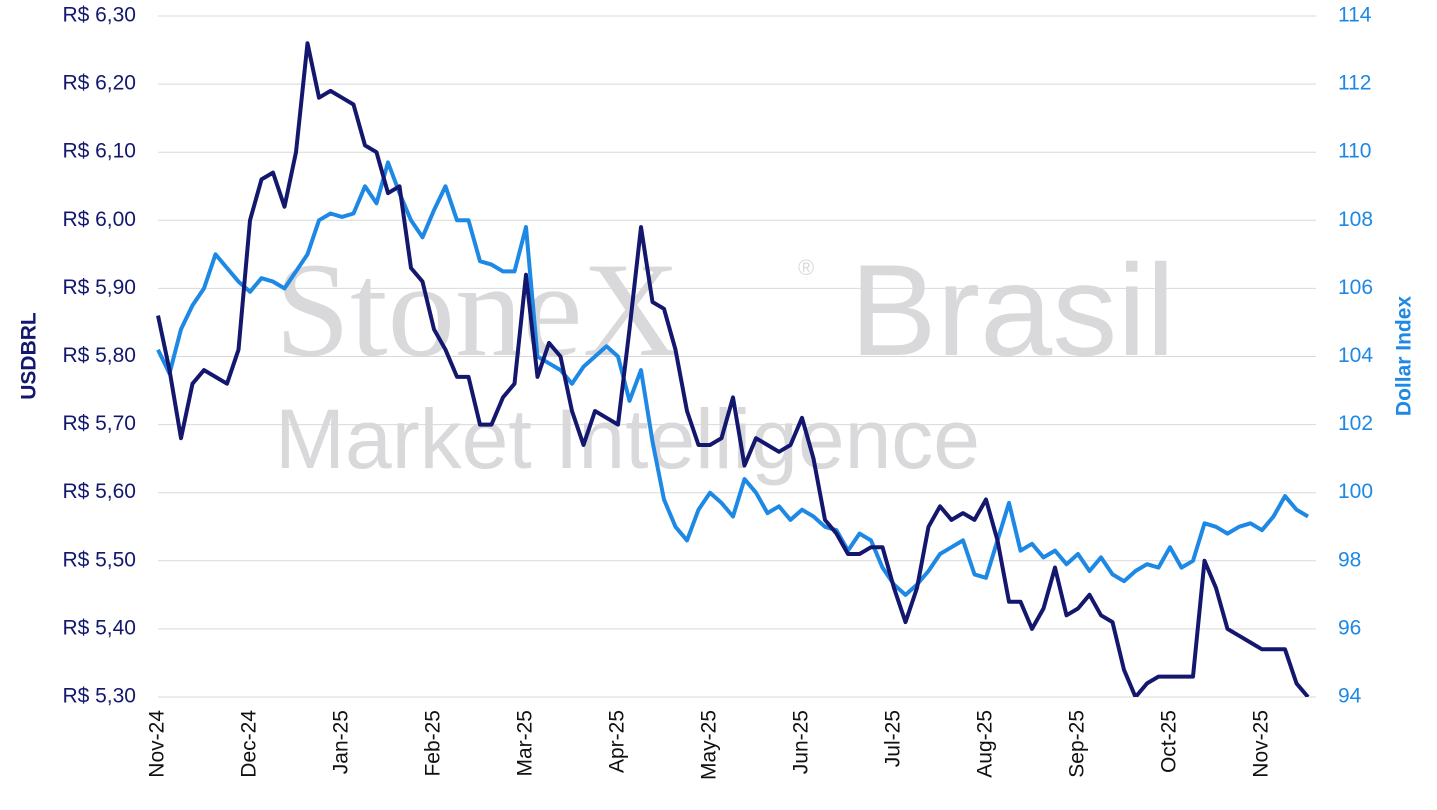  I want to click on y-tick-label: R$ 5,50, so click(99, 559).